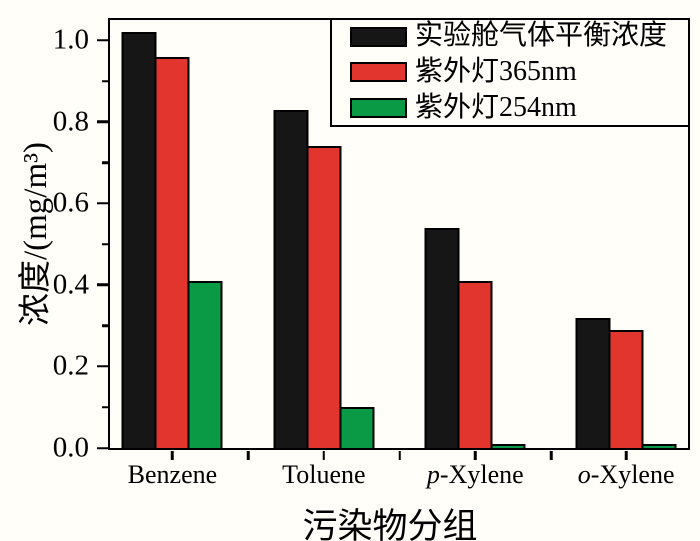 The height and width of the screenshot is (541, 700). What do you see at coordinates (496, 72) in the screenshot?
I see `legend-item-label: 紫外灯365nm` at bounding box center [496, 72].